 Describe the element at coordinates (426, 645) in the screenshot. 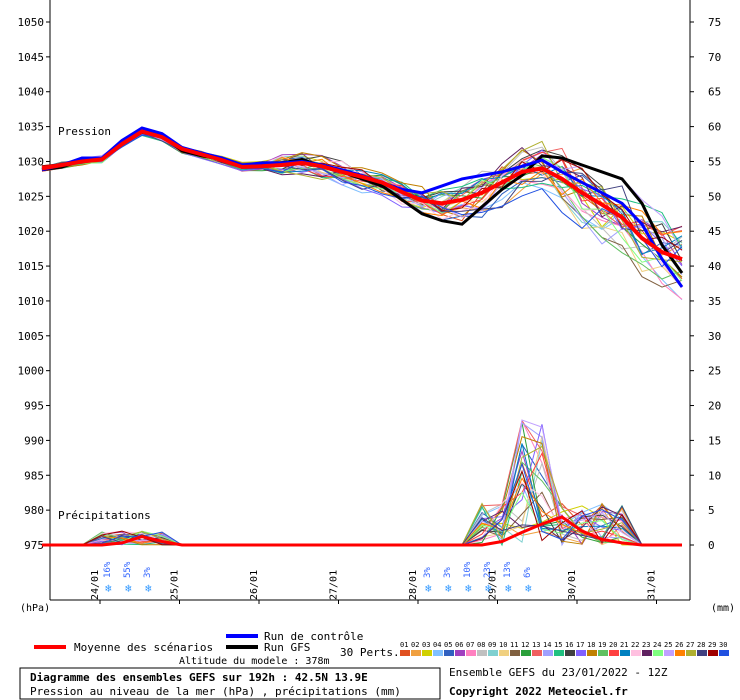

I see `member-number: 03` at that location.